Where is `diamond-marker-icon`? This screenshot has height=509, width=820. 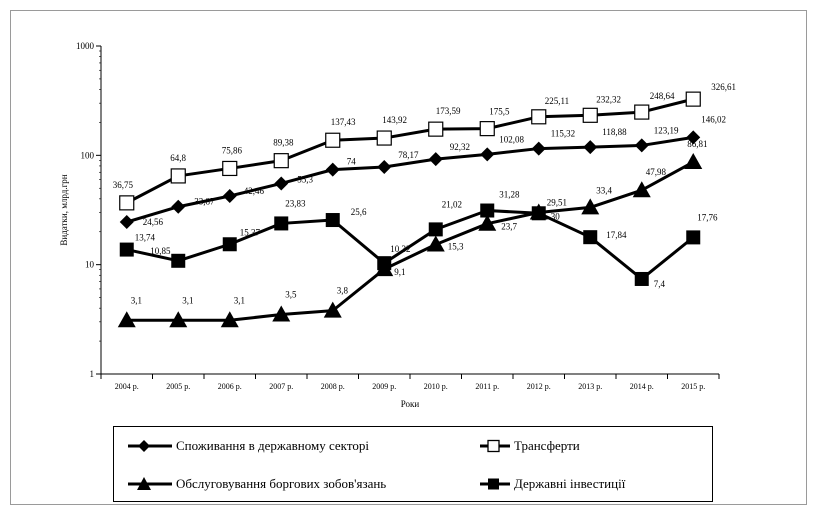 diamond-marker-icon is located at coordinates (150, 446).